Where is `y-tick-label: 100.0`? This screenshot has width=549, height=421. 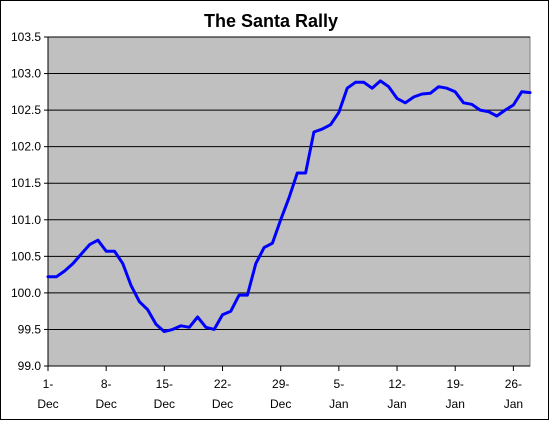 y-tick-label: 100.0 is located at coordinates (26, 293).